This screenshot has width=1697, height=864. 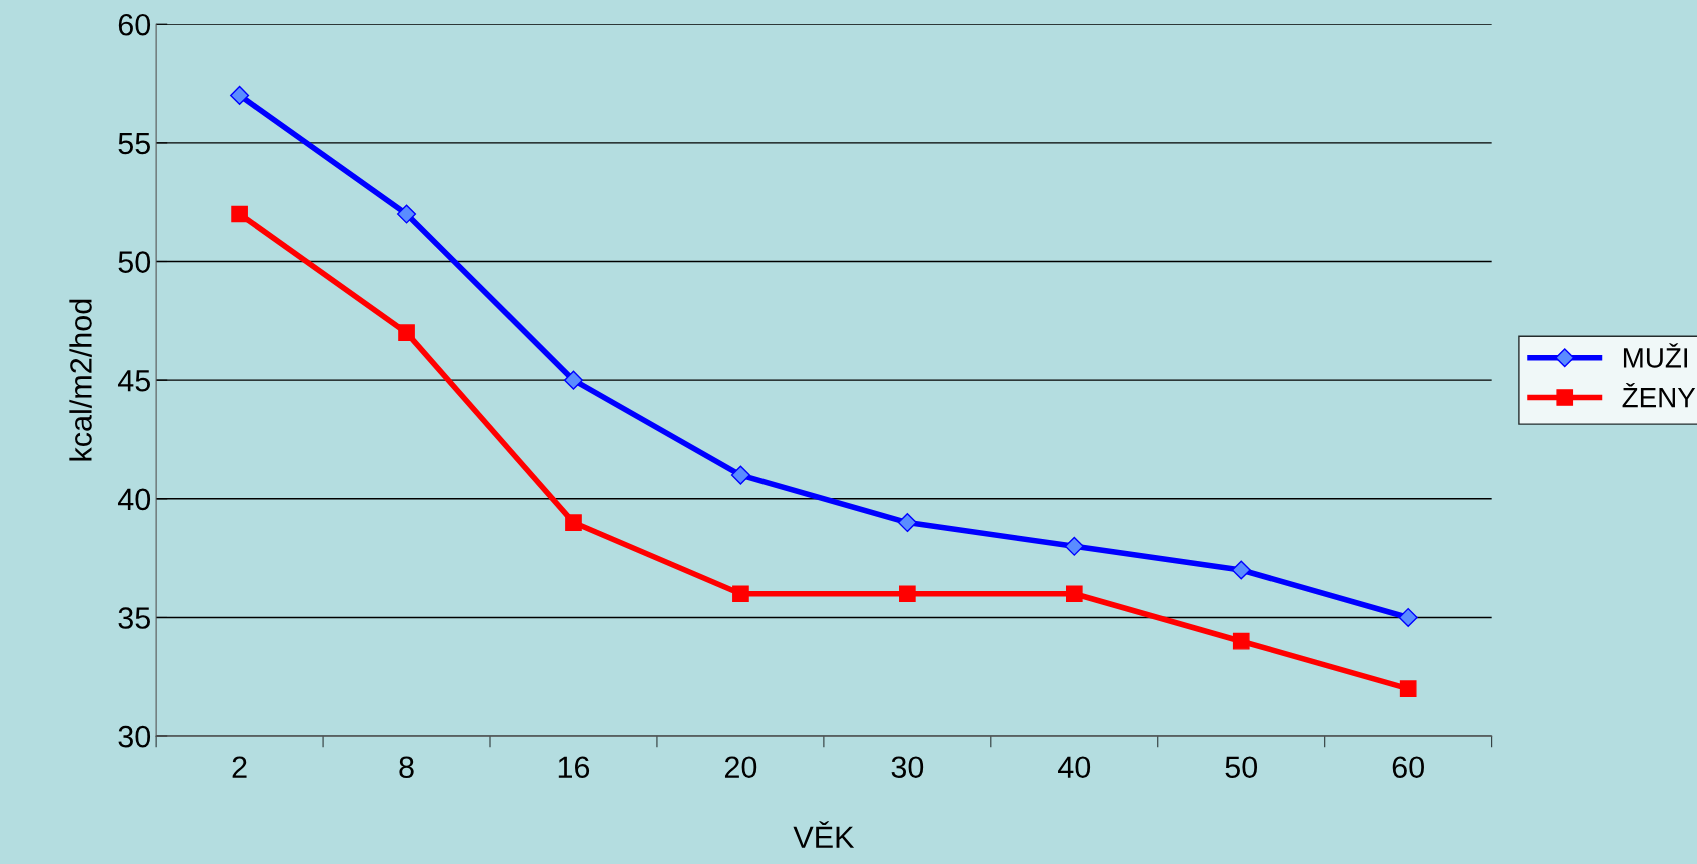 What do you see at coordinates (824, 834) in the screenshot?
I see `x-axis-title: VĚK` at bounding box center [824, 834].